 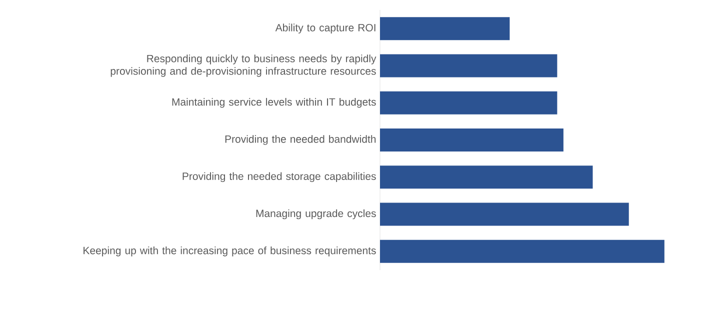 I want to click on y-tick-label: Keeping up with the increasing pace of business requirements, so click(x=230, y=251).